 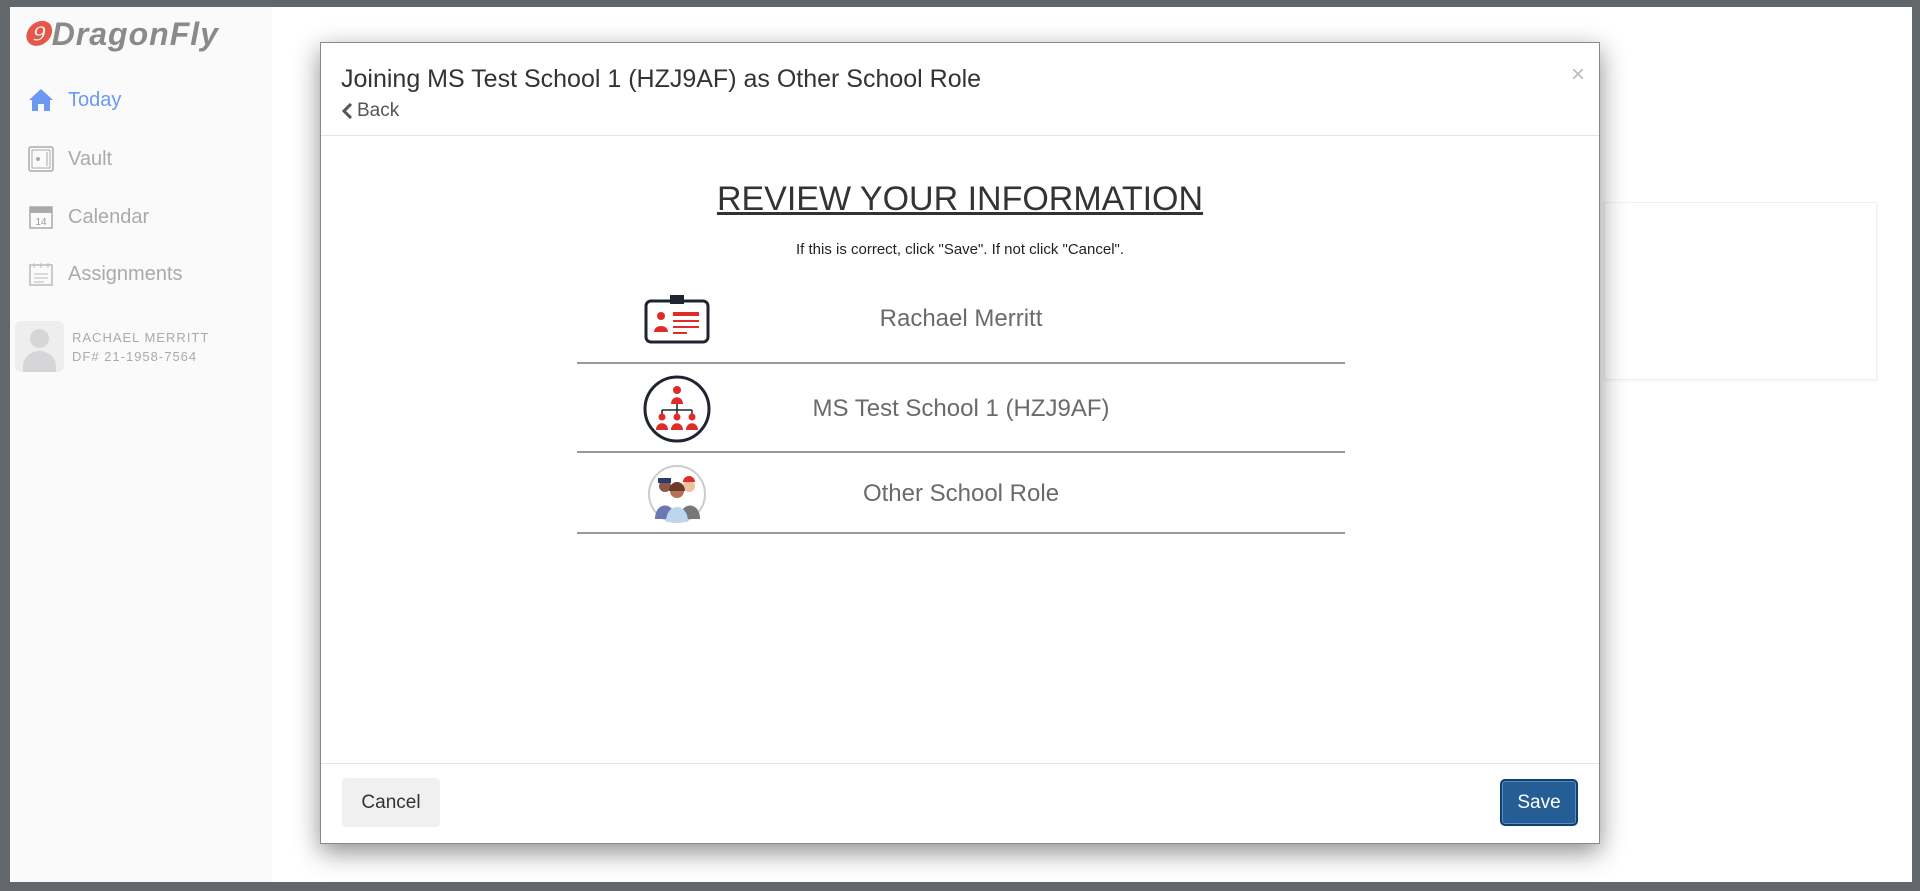 I want to click on close-icon: ×, so click(x=1577, y=74).